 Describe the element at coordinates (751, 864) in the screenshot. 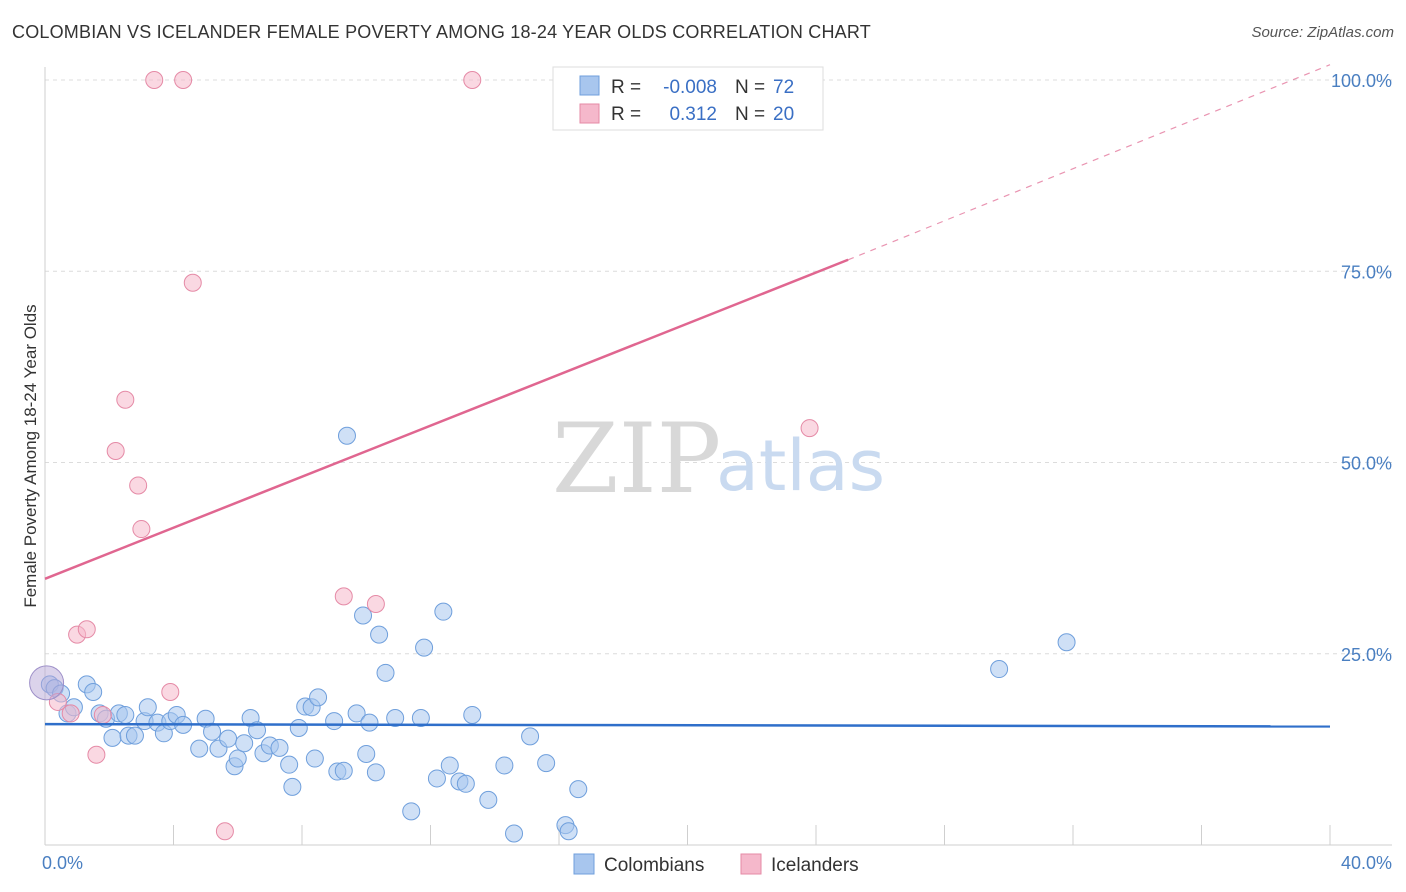

I see `bottom-legend-swatch-icelanders` at that location.